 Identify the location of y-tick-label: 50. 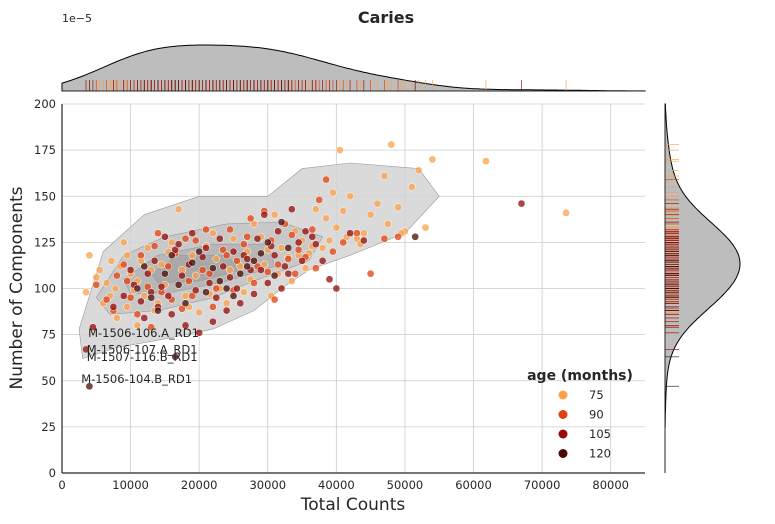
(48, 381).